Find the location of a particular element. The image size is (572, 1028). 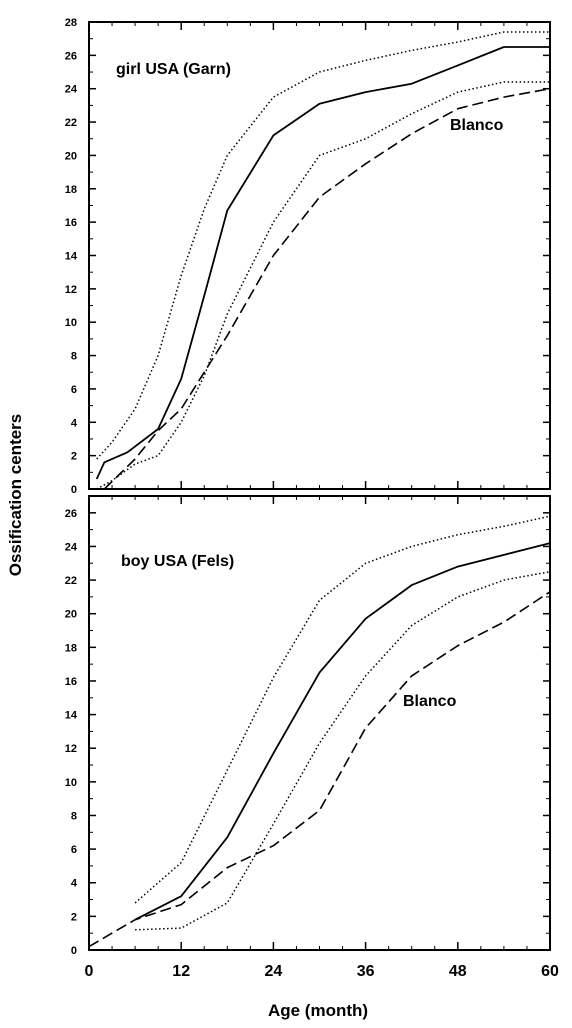

x-tick-label: 24 is located at coordinates (274, 971).